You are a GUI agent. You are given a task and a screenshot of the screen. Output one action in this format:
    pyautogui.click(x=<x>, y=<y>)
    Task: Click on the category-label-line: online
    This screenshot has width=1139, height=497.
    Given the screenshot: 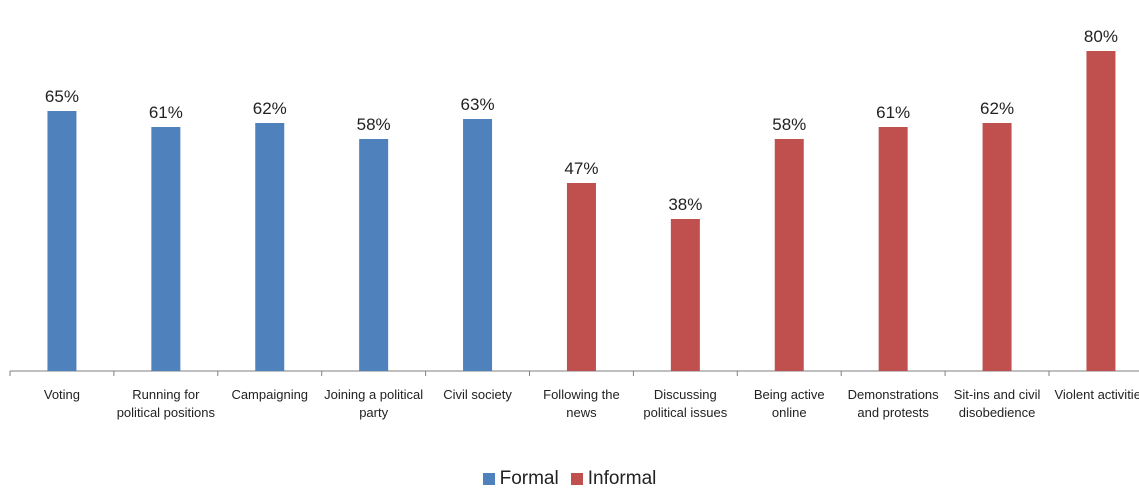 What is the action you would take?
    pyautogui.click(x=789, y=412)
    